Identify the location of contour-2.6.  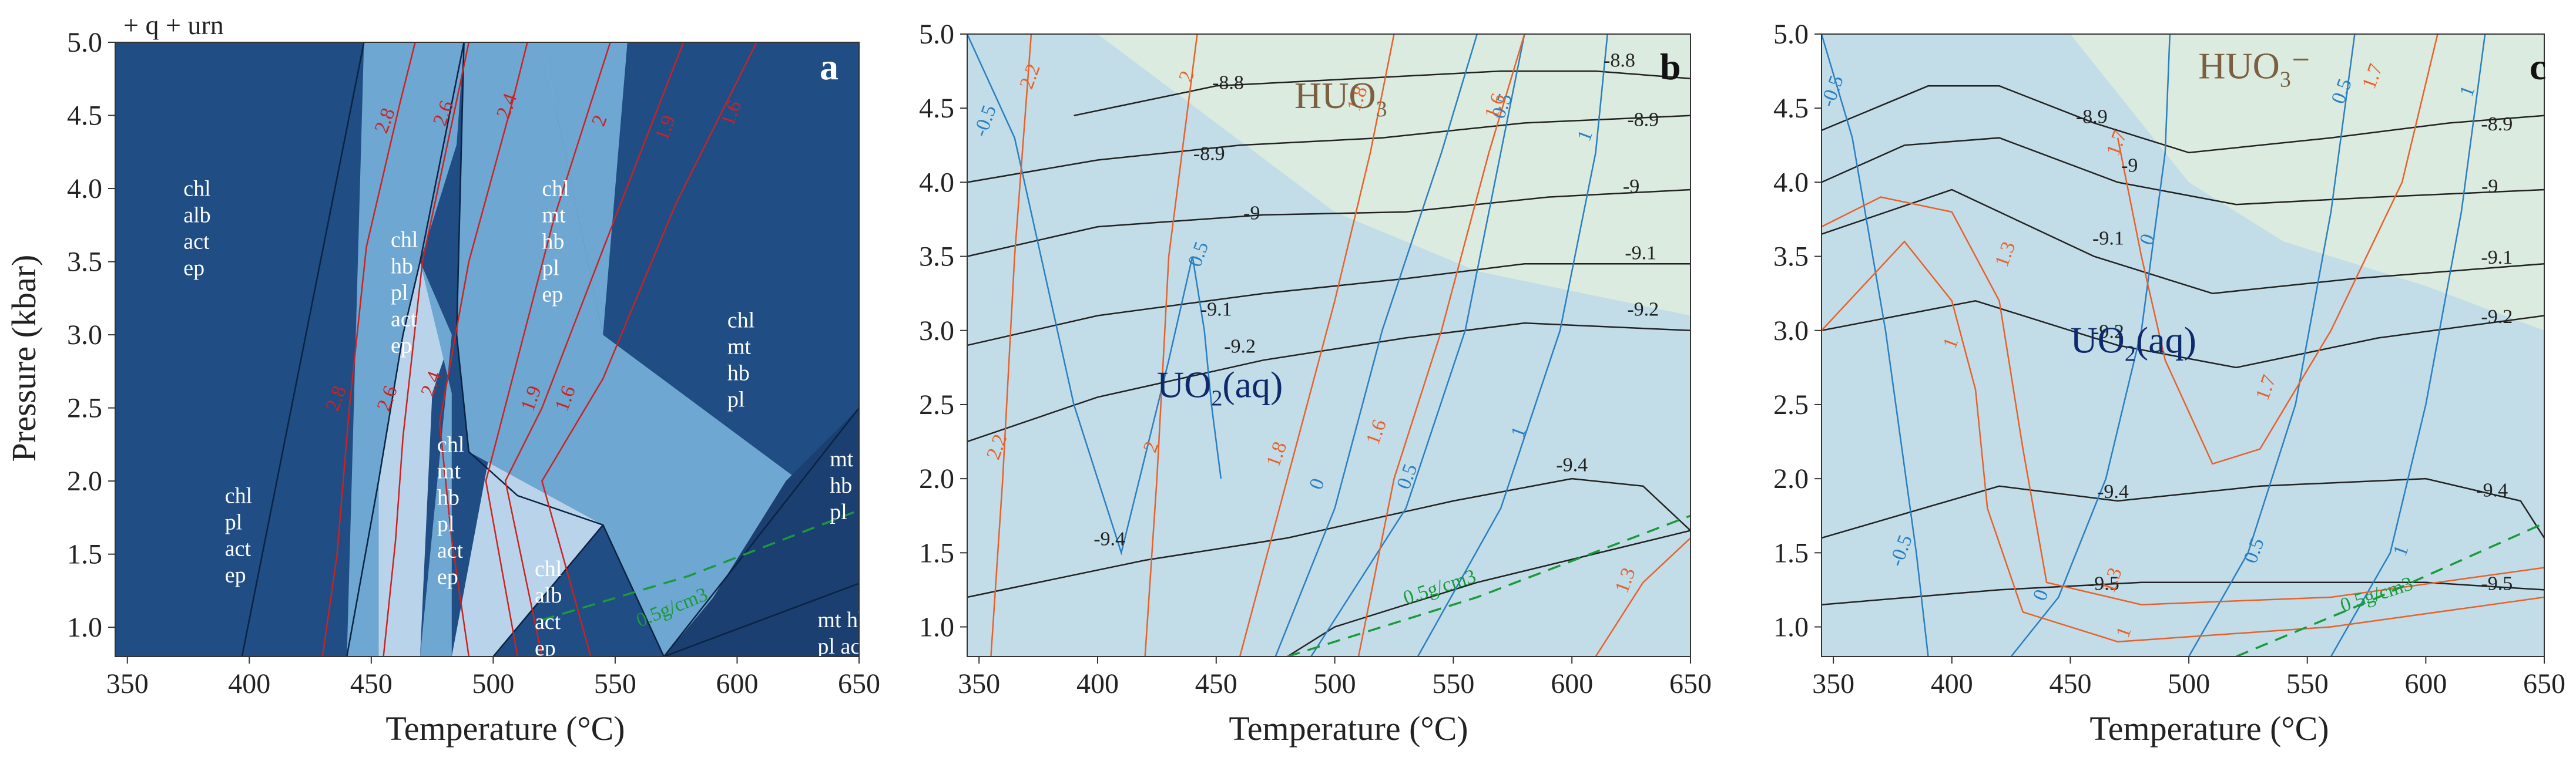
(426, 349).